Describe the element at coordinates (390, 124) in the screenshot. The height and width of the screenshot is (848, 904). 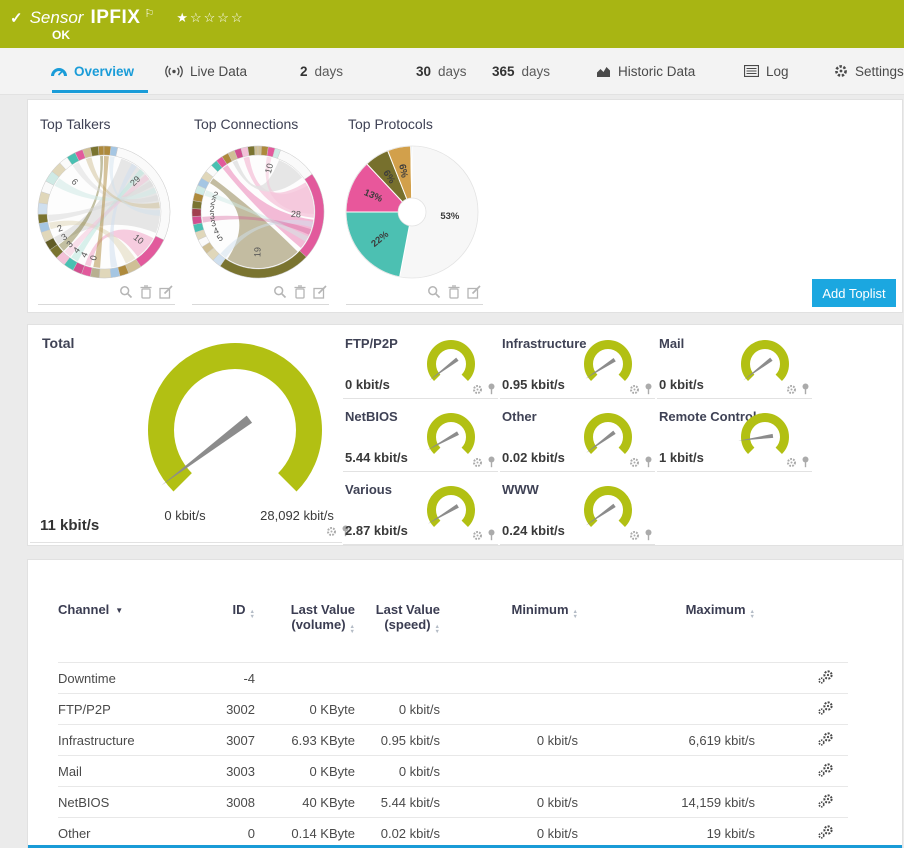
I see `toplist-title: Top Protocols` at that location.